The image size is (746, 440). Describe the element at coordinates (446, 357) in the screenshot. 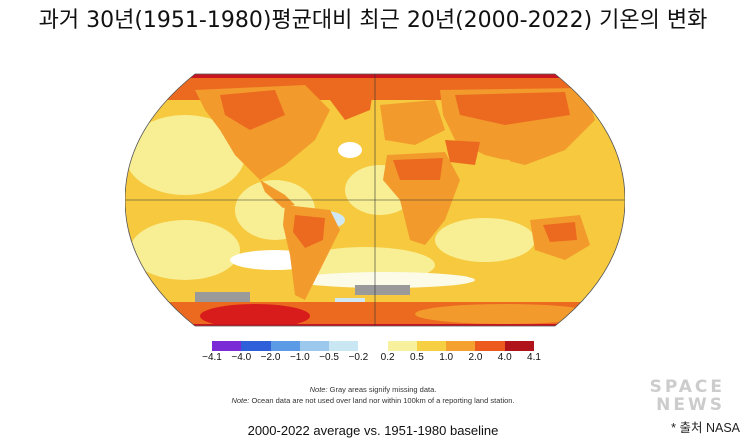

I see `legend-tick: 1.0` at that location.